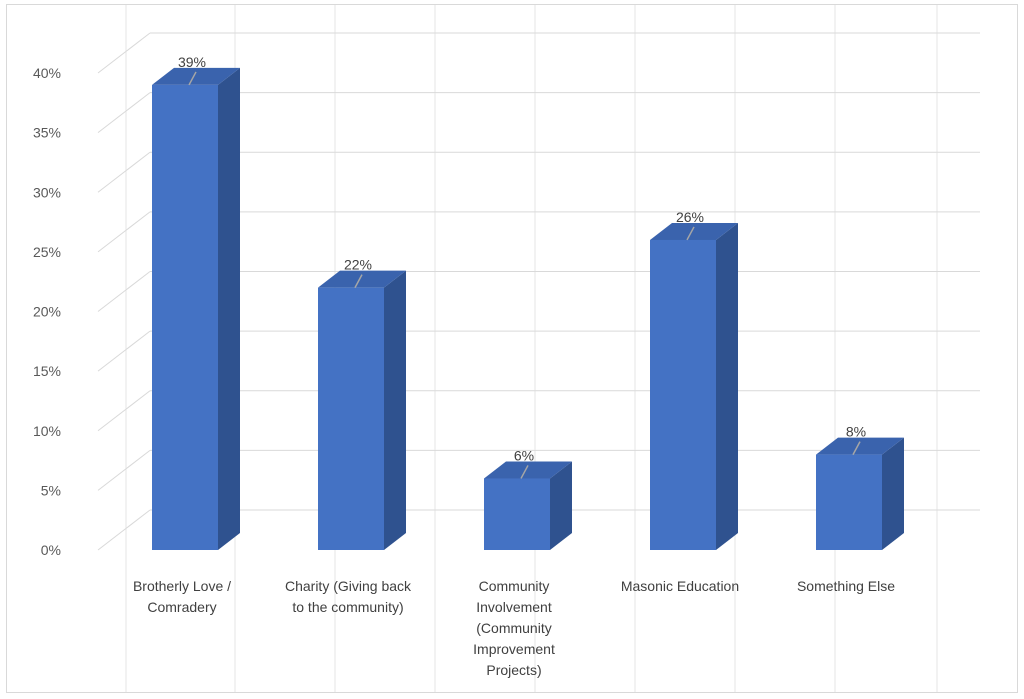 This screenshot has height=699, width=1024. I want to click on x-category-label: Charity (Giving back to the community), so click(348, 596).